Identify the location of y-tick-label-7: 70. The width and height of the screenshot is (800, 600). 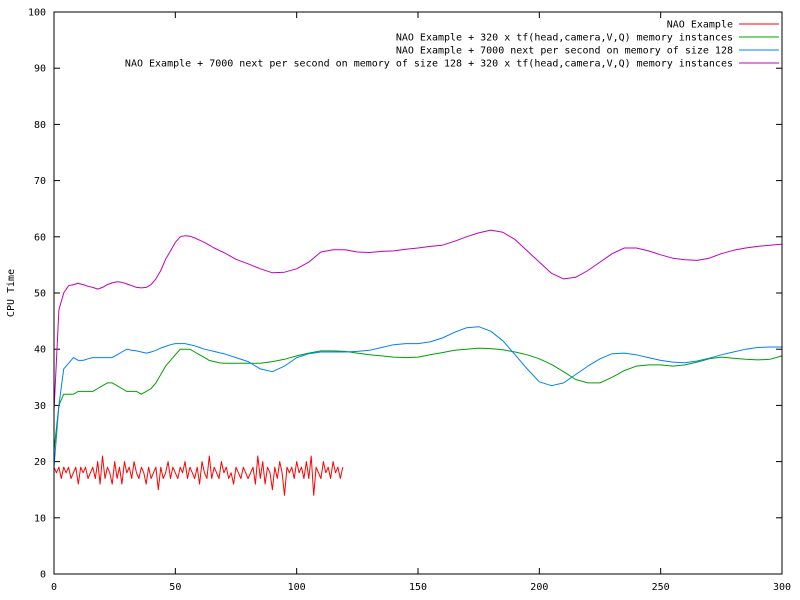
(40, 181).